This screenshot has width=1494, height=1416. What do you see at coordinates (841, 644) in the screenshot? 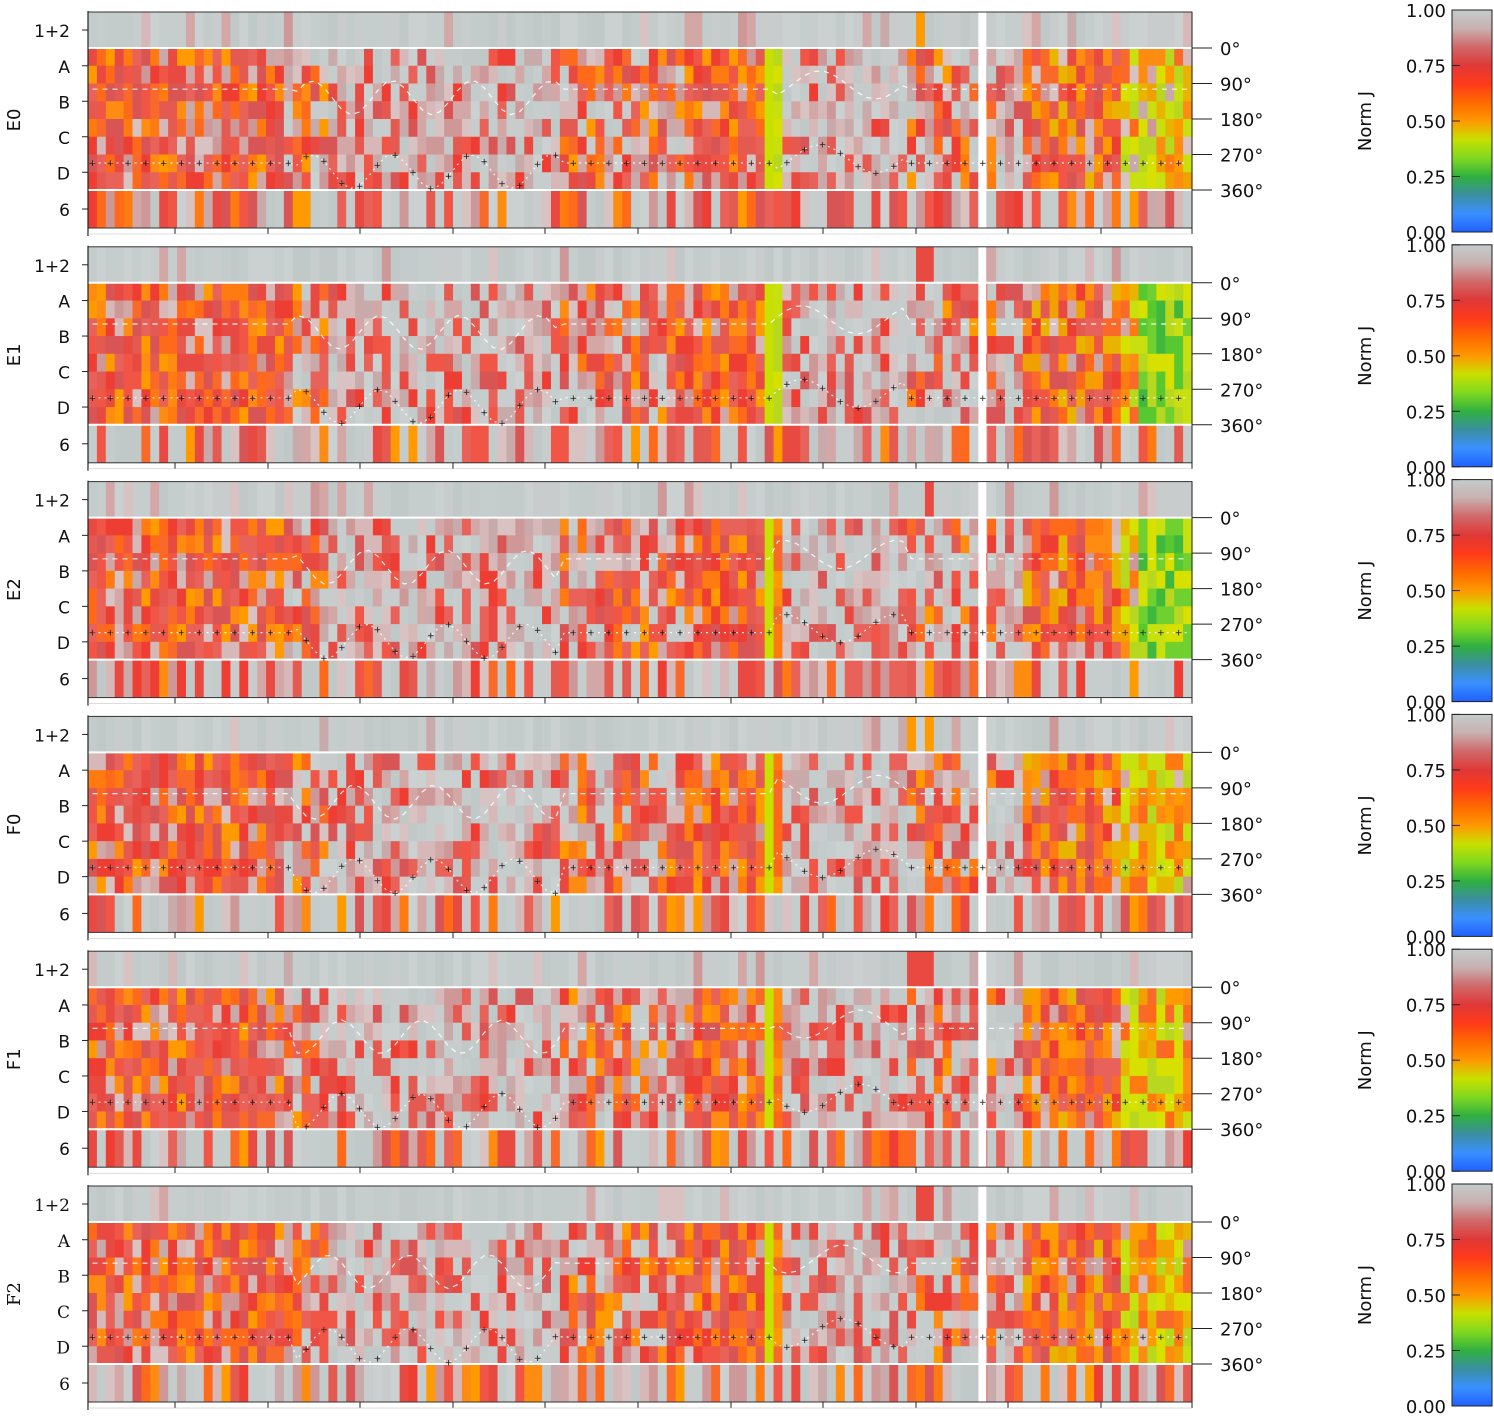
I see `curve-lower-E2-mark-84: +` at bounding box center [841, 644].